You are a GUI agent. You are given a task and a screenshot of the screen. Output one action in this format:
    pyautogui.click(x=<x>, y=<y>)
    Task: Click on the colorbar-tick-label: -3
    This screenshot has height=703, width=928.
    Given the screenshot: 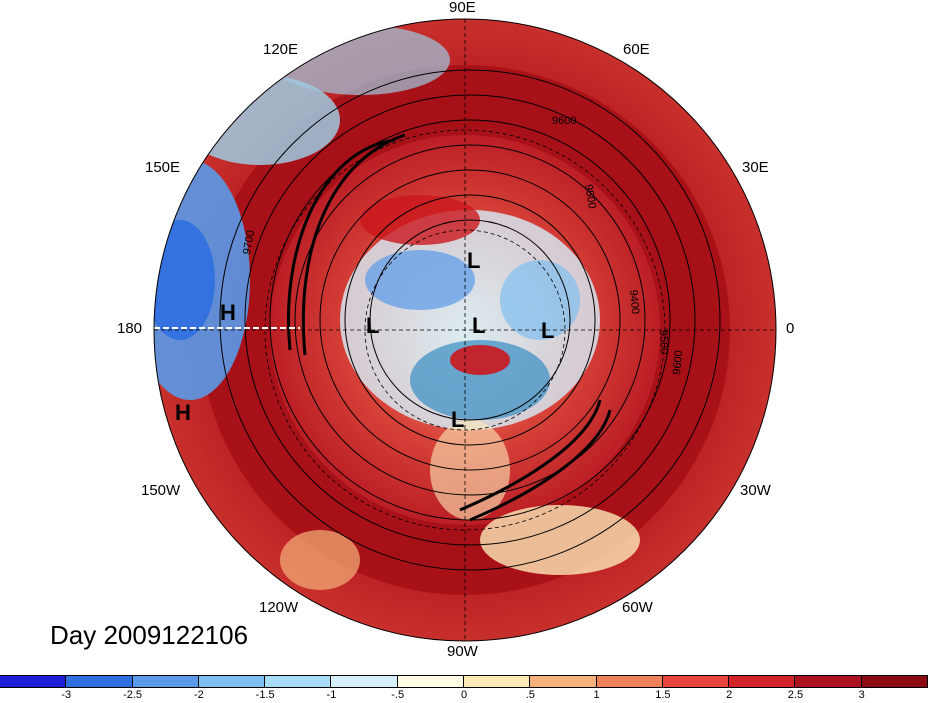 What is the action you would take?
    pyautogui.click(x=66, y=695)
    